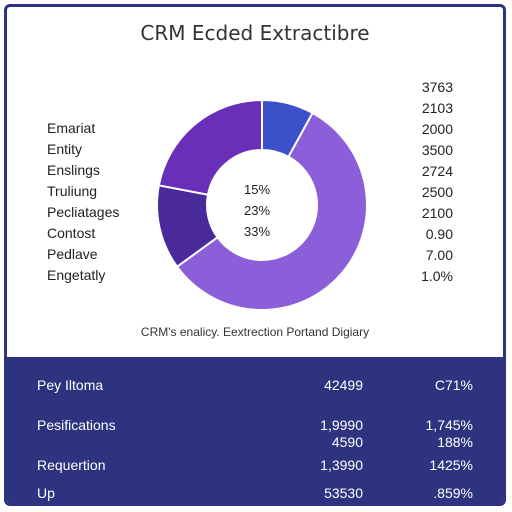  I want to click on row-percent-line: C71%, so click(453, 385).